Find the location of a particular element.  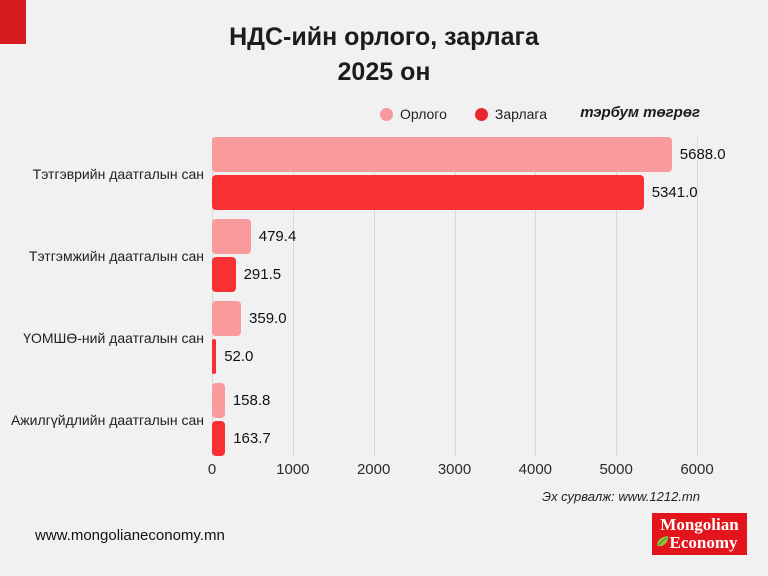

website-url: www.mongolianeconomy.mn is located at coordinates (130, 535).